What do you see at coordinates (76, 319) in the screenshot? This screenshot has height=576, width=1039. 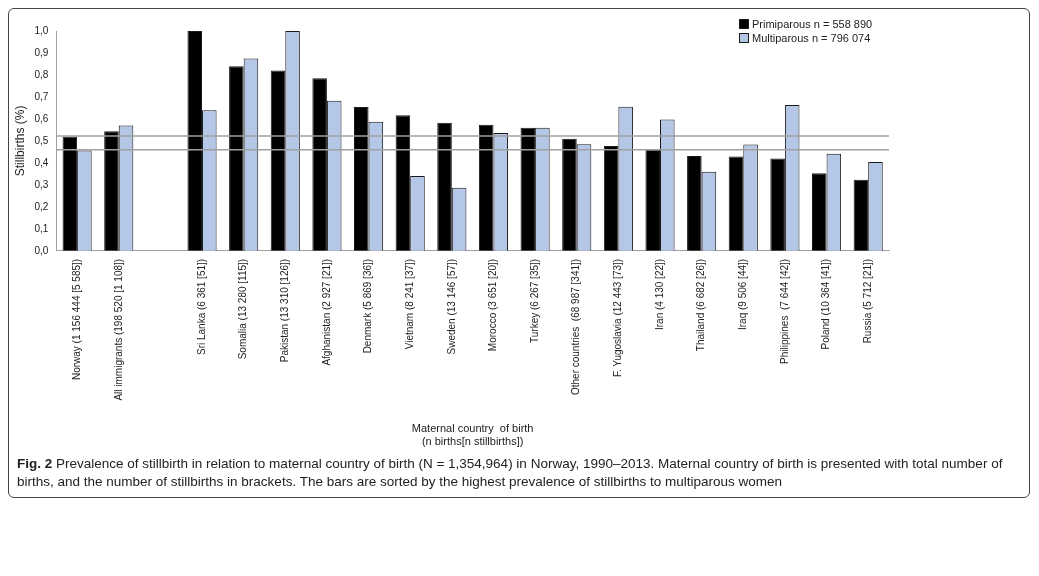 I see `x-tick-label: Norway (1 156 444 [5 585])` at bounding box center [76, 319].